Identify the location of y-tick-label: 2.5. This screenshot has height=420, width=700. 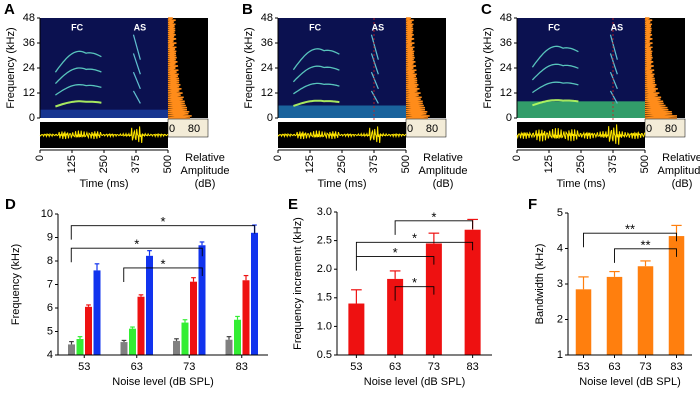
(324, 241).